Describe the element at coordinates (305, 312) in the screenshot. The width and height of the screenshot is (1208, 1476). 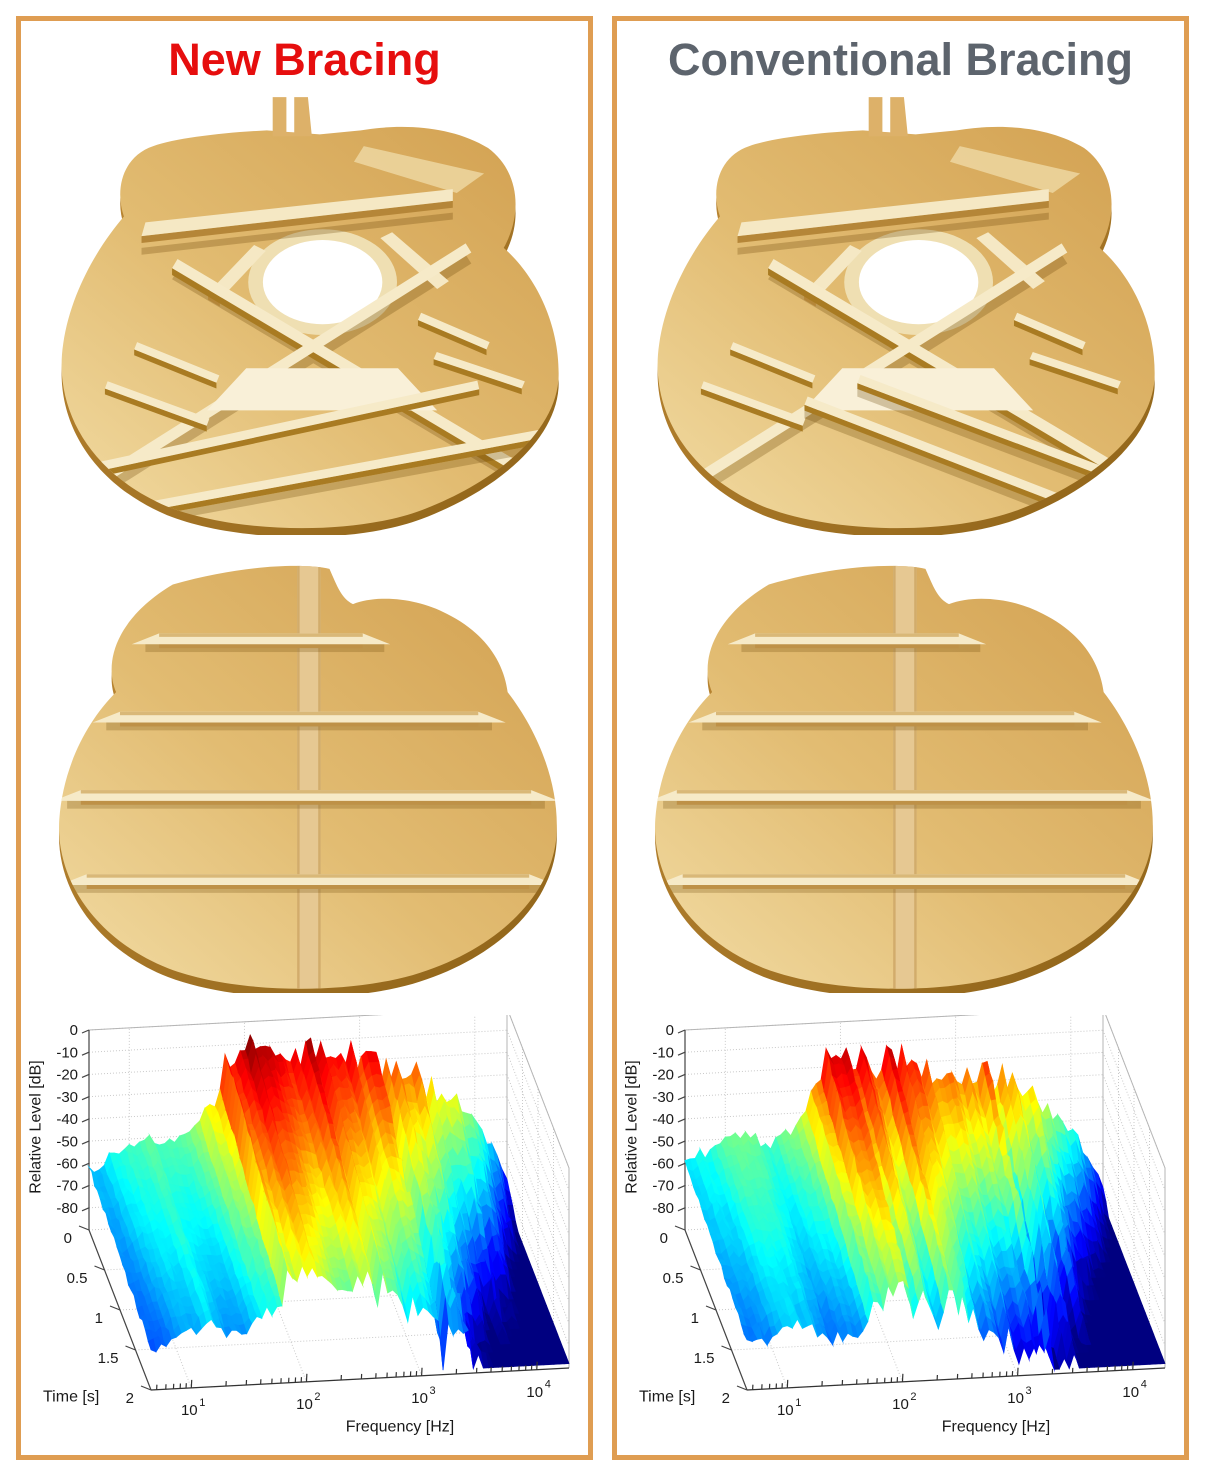
I see `soundboard-bracing-illustration-new` at that location.